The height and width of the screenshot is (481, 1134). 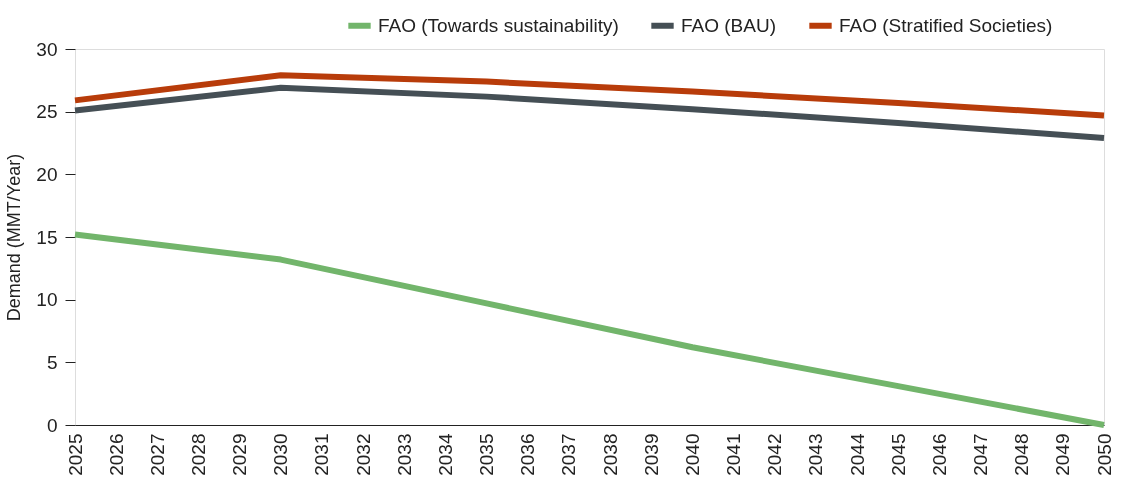 What do you see at coordinates (487, 454) in the screenshot?
I see `x-tick-label: 2035` at bounding box center [487, 454].